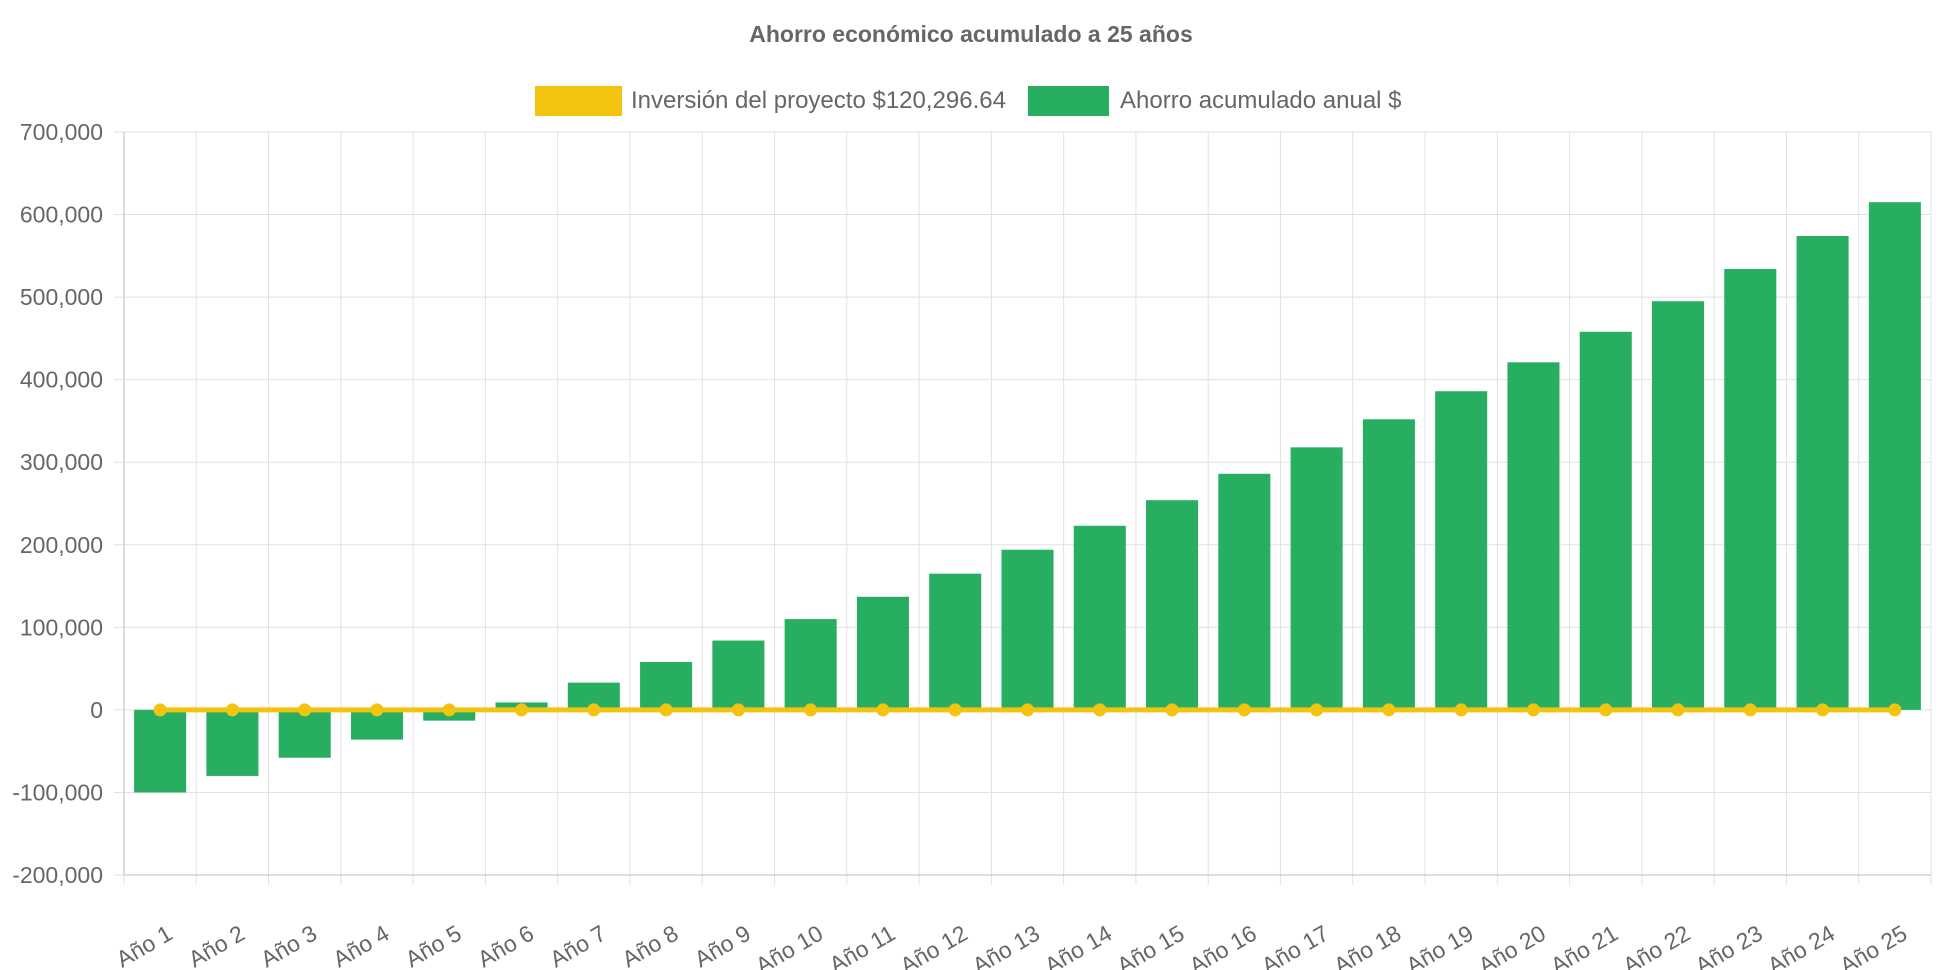 The width and height of the screenshot is (1942, 970). What do you see at coordinates (288, 945) in the screenshot?
I see `x-tick-label: Año 3` at bounding box center [288, 945].